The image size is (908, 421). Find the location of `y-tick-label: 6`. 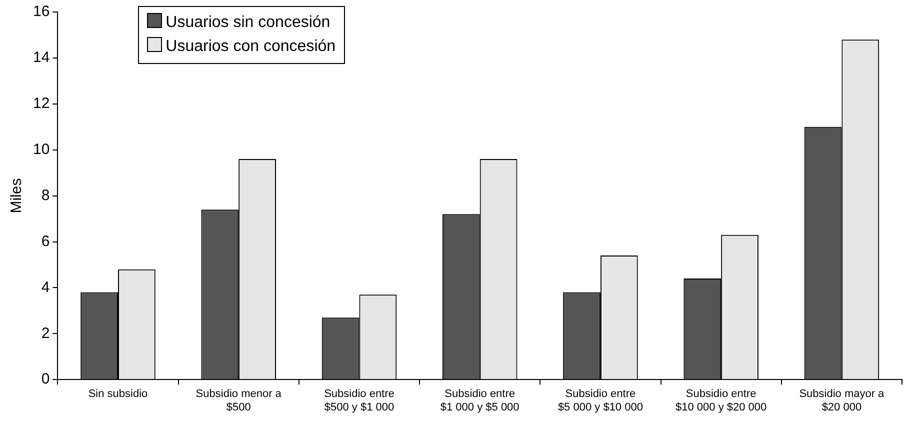

y-tick-label: 6 is located at coordinates (45, 241).